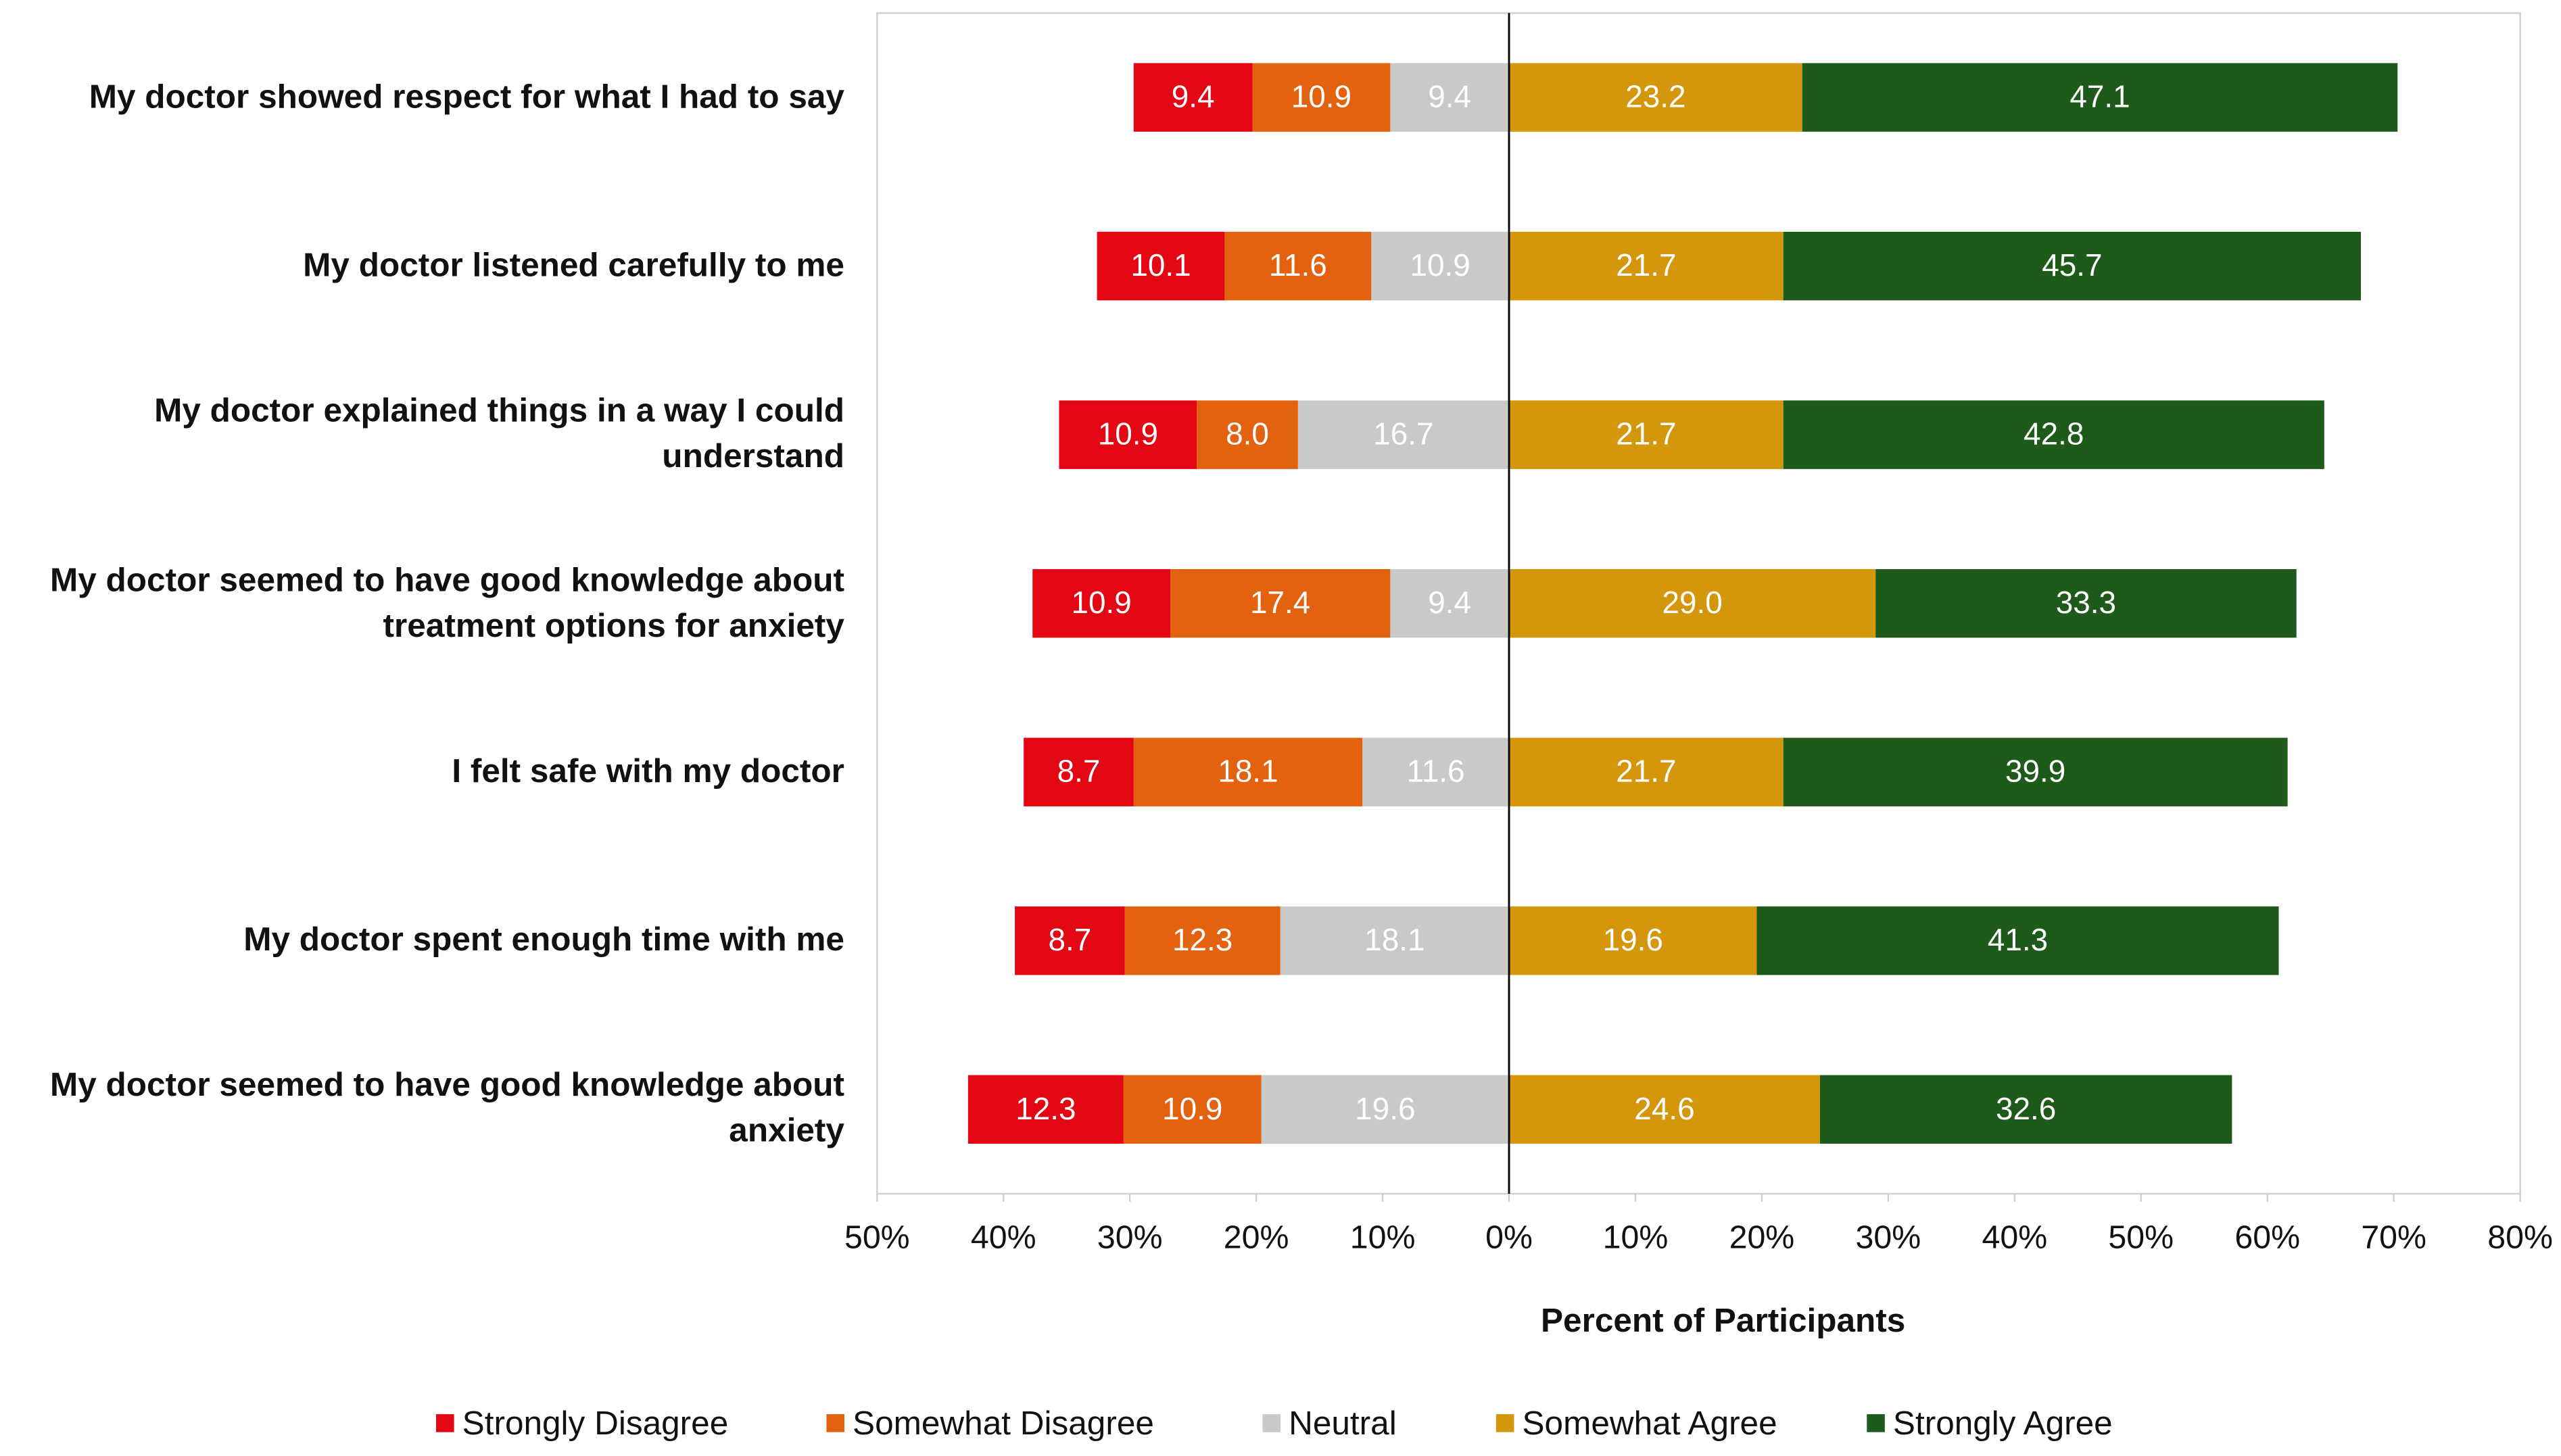  Describe the element at coordinates (1888, 1237) in the screenshot. I see `x-tick-label: 30%` at that location.